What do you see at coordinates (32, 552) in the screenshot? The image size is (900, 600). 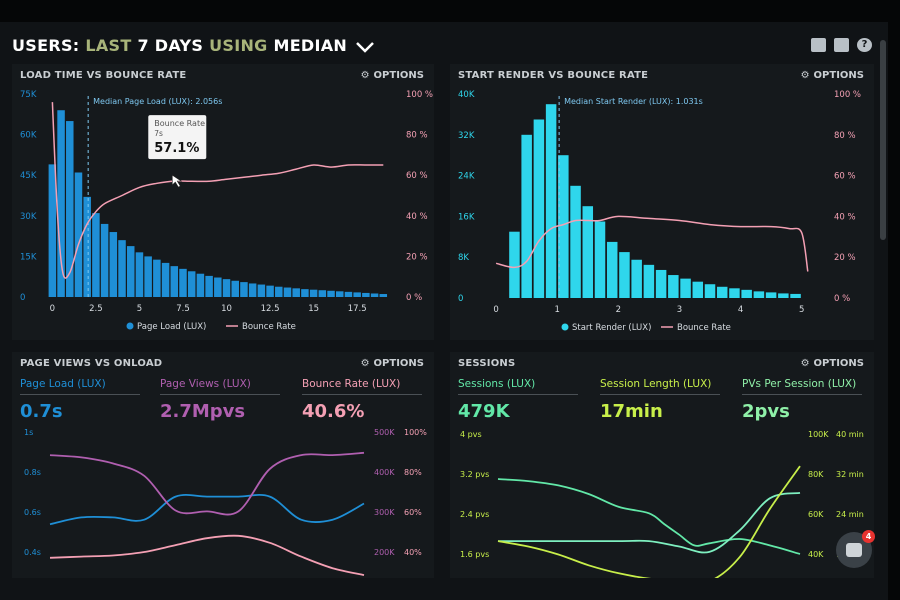 I see `y-tick-label: 0.4s` at bounding box center [32, 552].